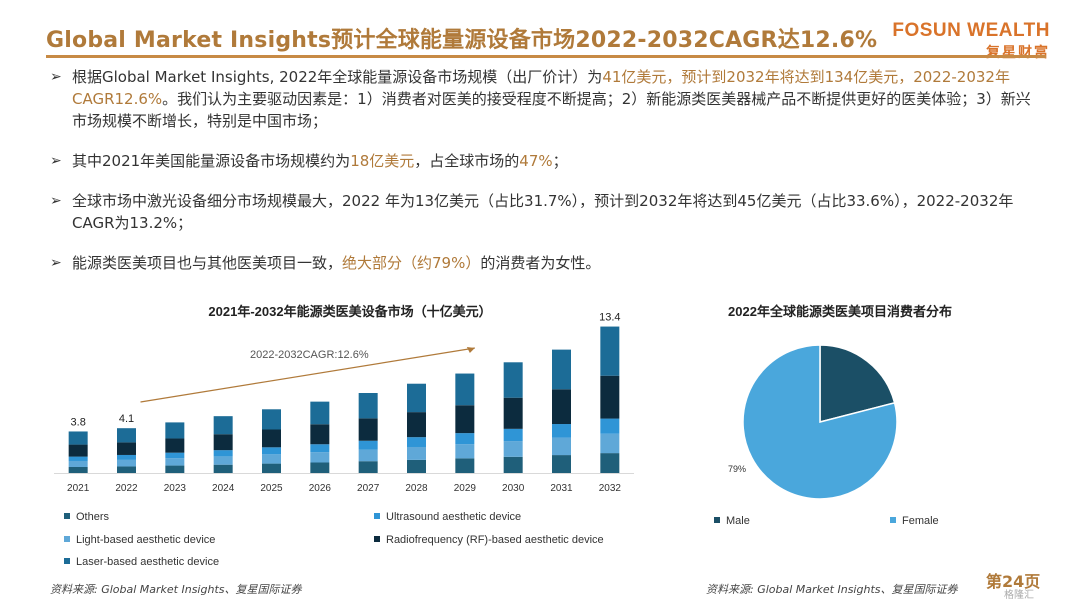 This screenshot has width=1080, height=607. Describe the element at coordinates (920, 521) in the screenshot. I see `legend-label: Female` at that location.